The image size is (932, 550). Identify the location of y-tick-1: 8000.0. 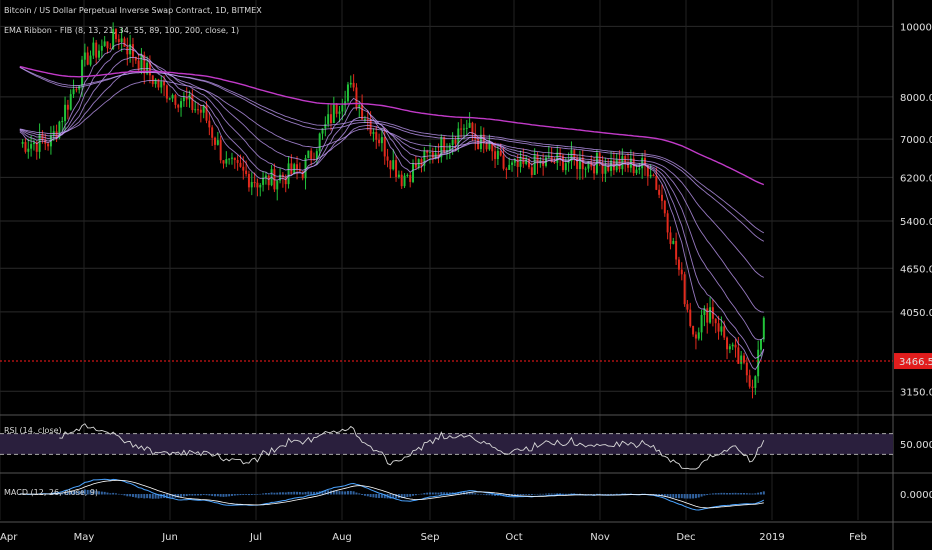
(916, 98).